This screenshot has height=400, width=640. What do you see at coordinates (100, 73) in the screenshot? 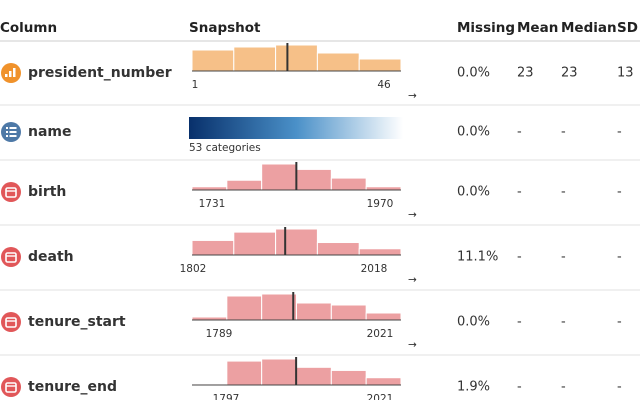
I see `column-name: president_number` at bounding box center [100, 73].